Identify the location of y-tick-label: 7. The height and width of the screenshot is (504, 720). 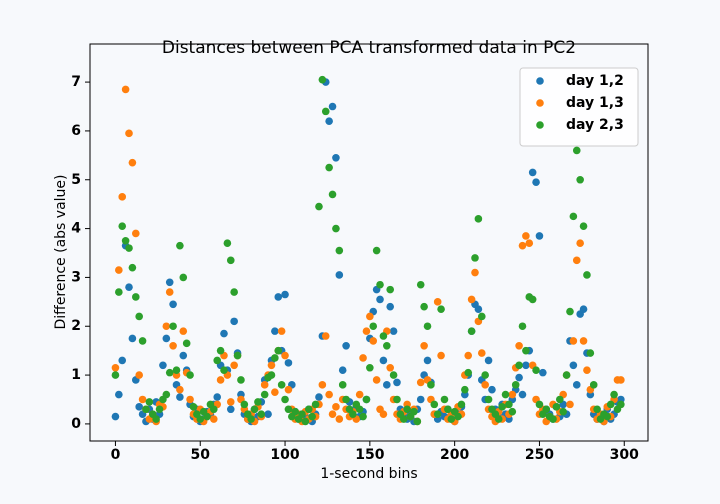
(76, 82).